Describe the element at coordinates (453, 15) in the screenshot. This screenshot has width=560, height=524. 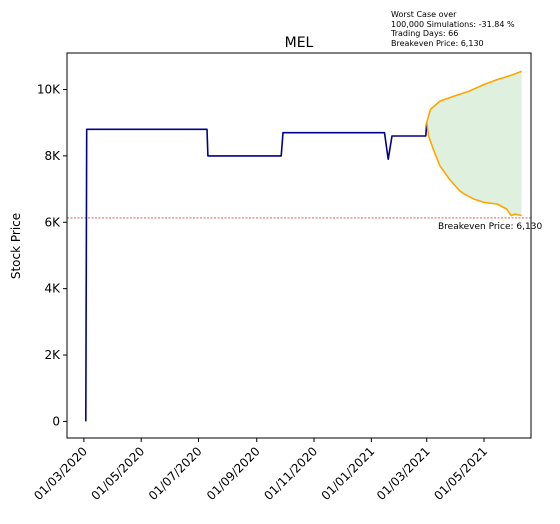
I see `summary-line: Worst Case over` at that location.